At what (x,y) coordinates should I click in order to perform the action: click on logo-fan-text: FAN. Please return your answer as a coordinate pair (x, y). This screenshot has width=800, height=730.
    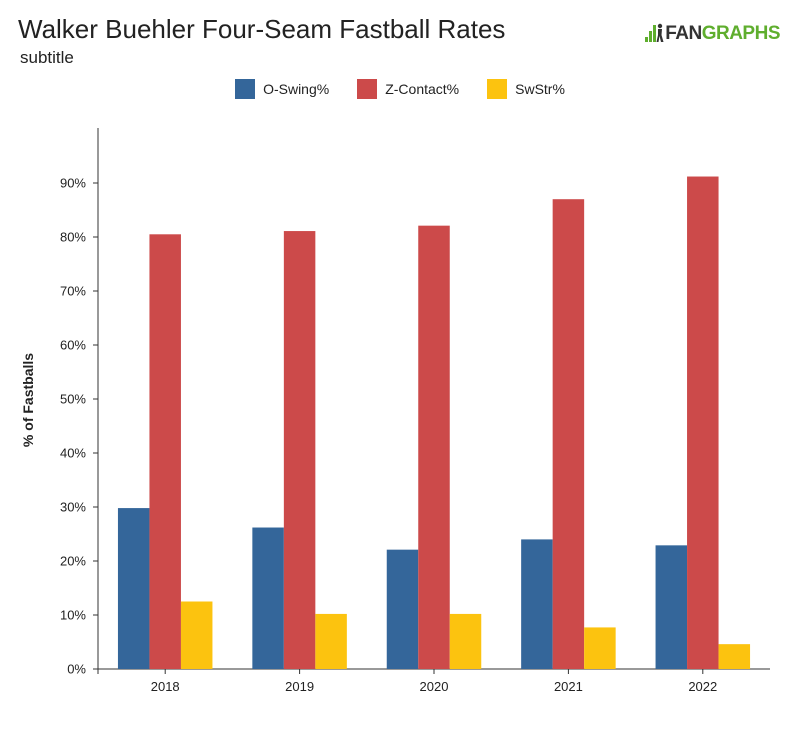
    Looking at the image, I should click on (683, 33).